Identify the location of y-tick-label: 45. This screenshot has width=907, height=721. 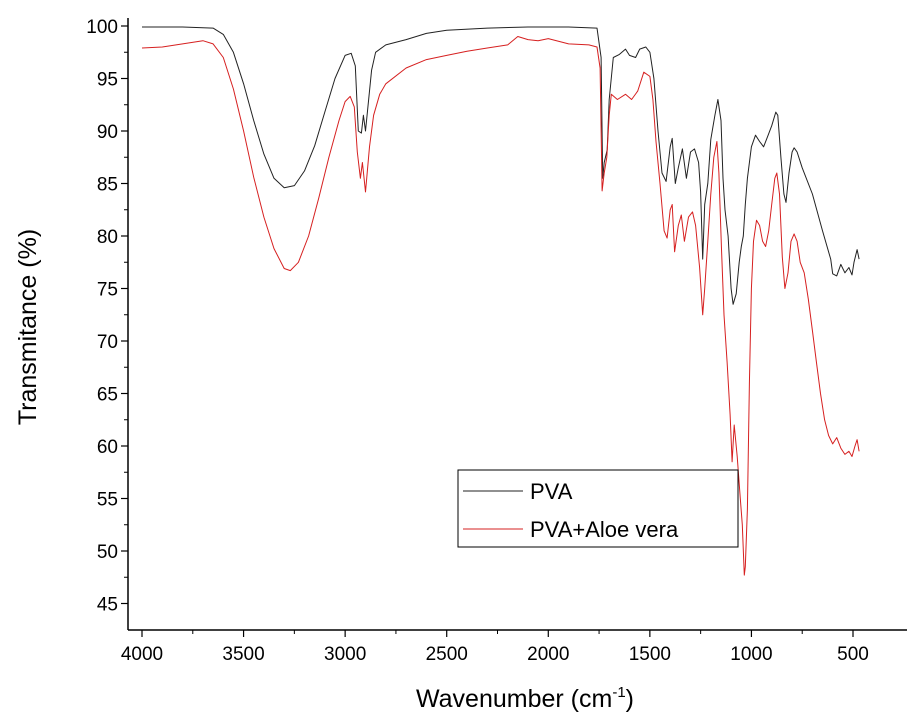
(107, 605).